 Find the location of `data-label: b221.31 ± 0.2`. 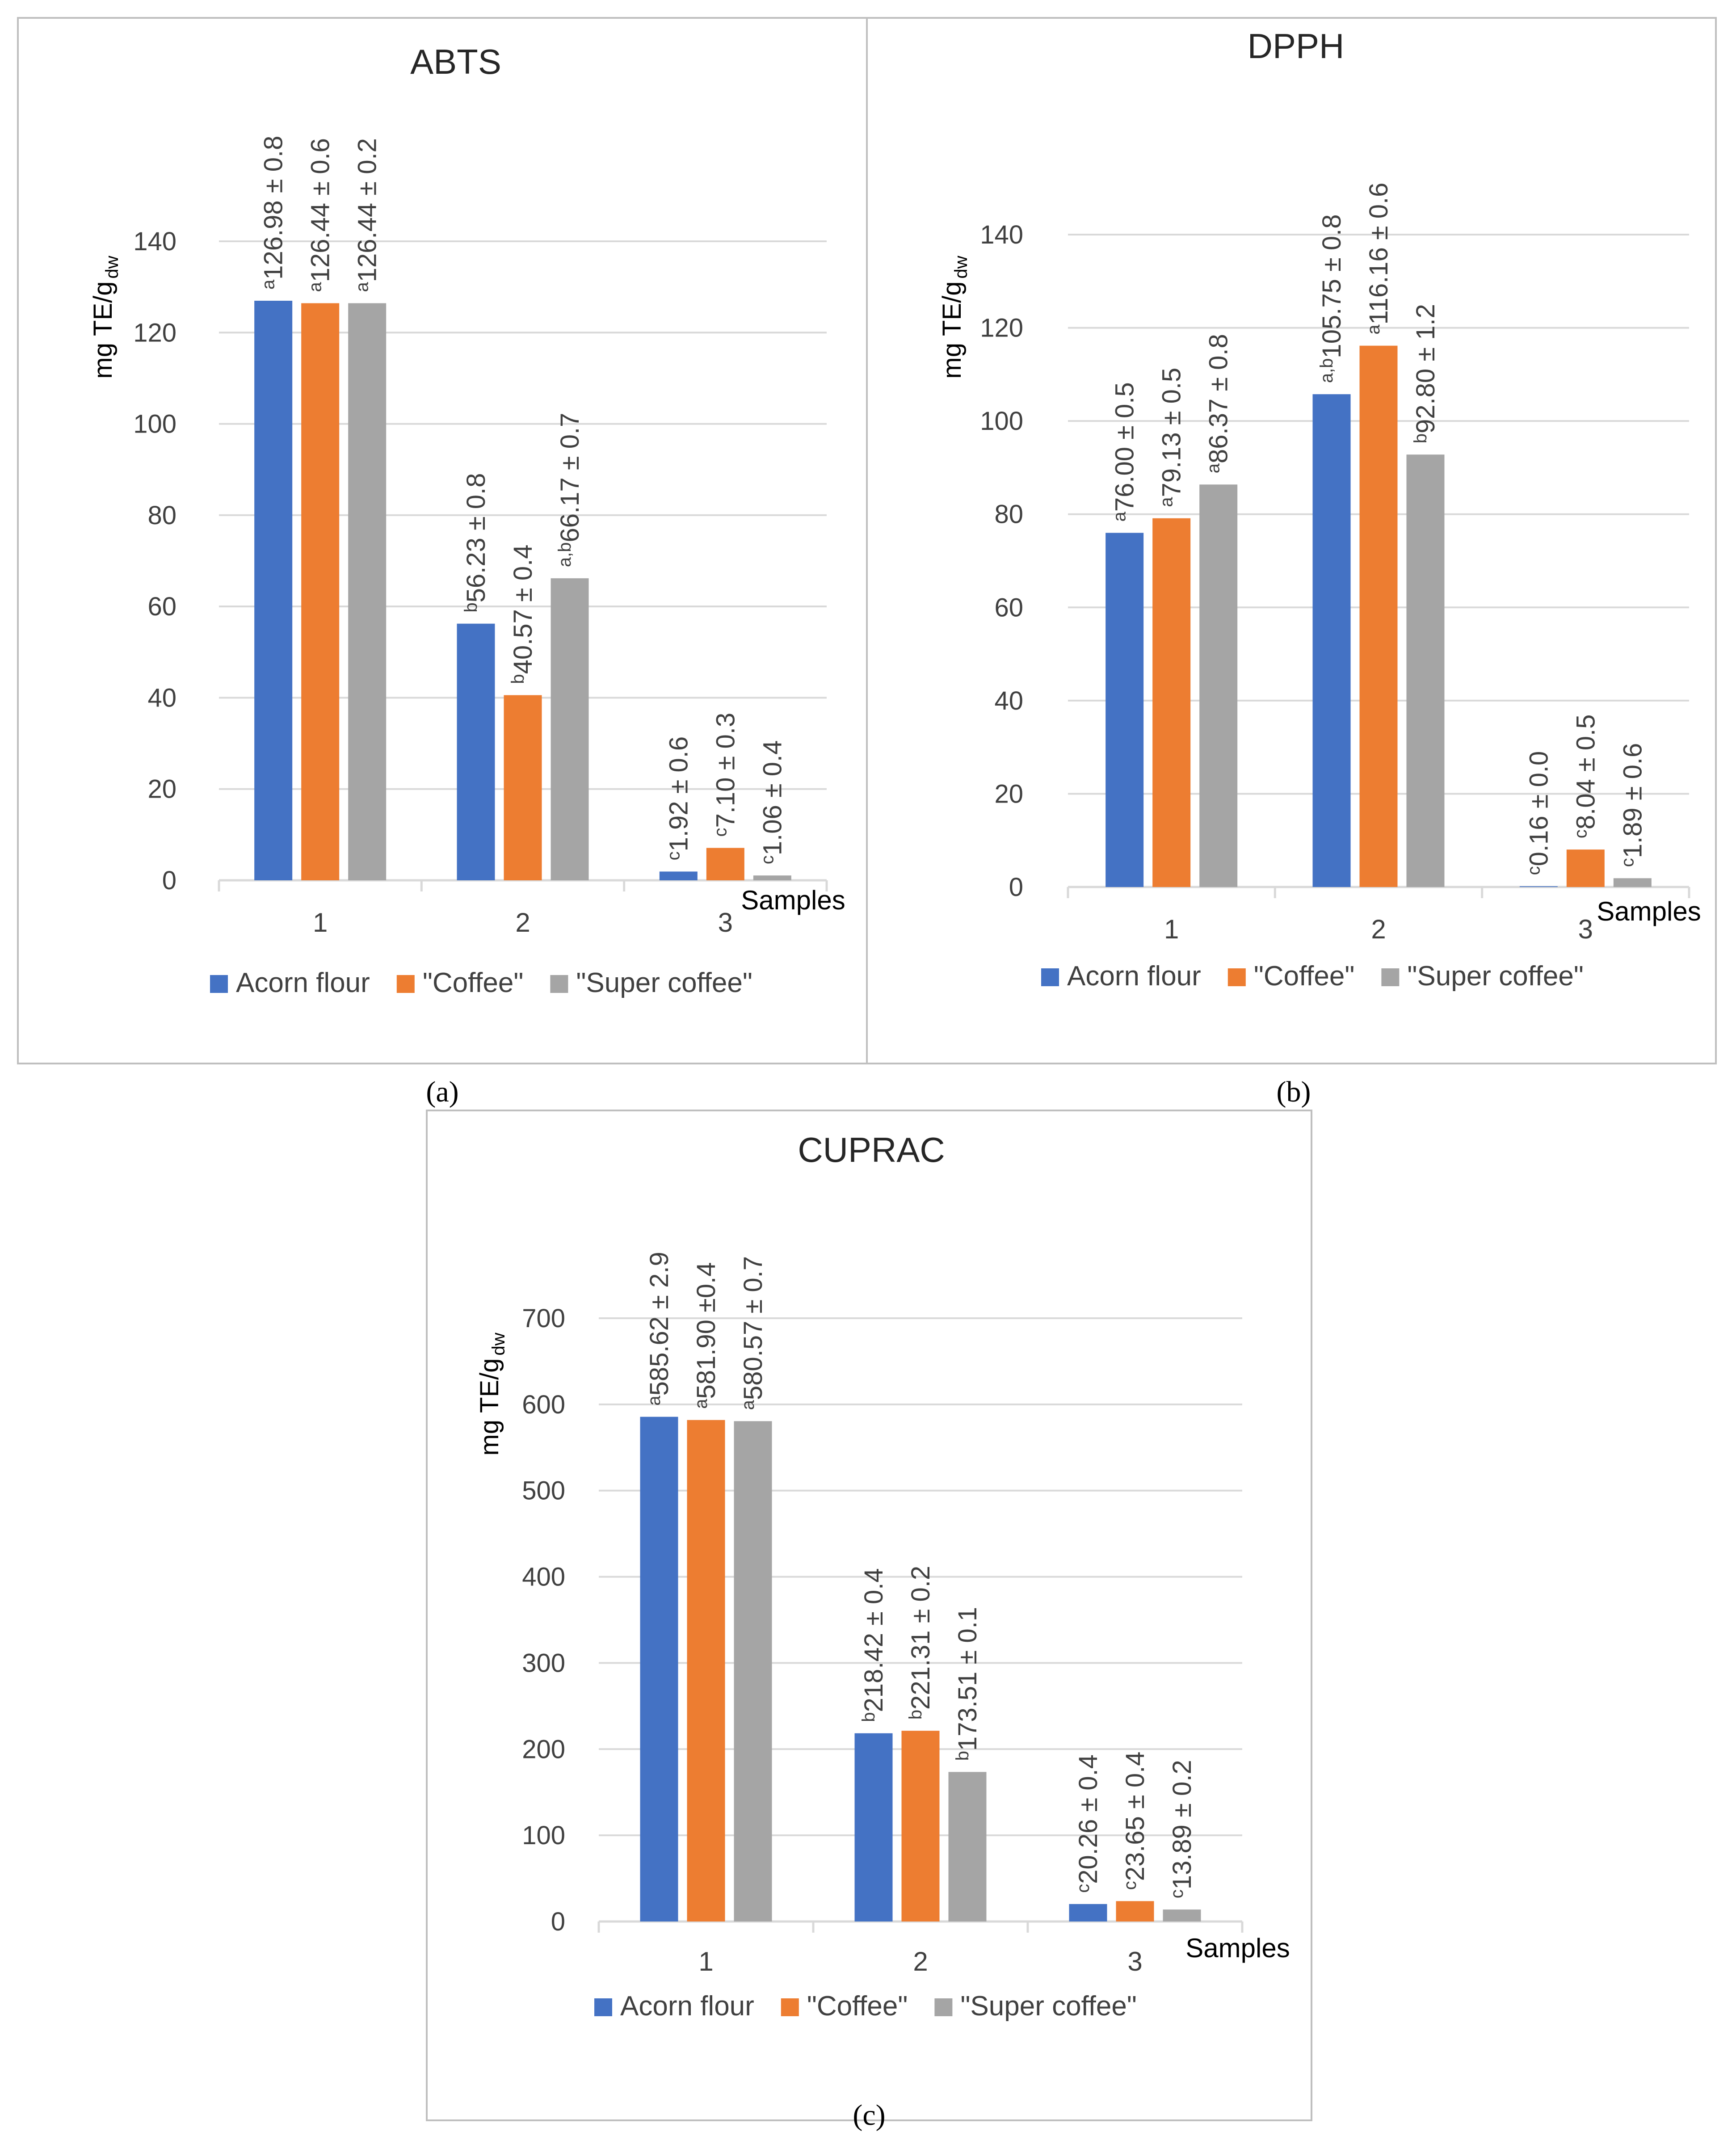

data-label: b221.31 ± 0.2 is located at coordinates (920, 1643).